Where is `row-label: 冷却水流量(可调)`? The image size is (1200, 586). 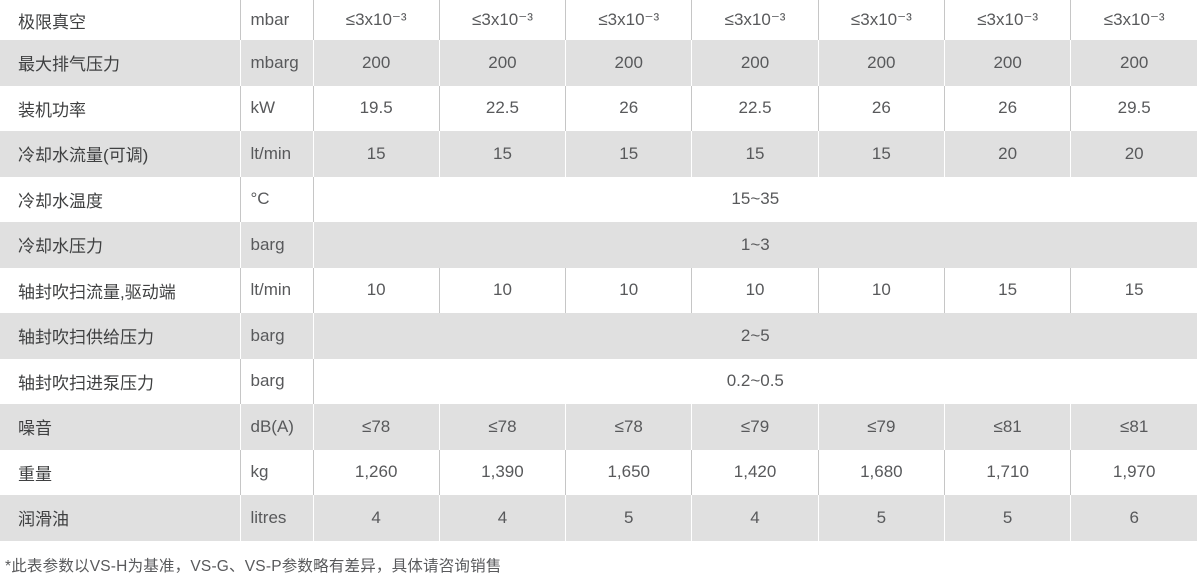 row-label: 冷却水流量(可调) is located at coordinates (120, 154).